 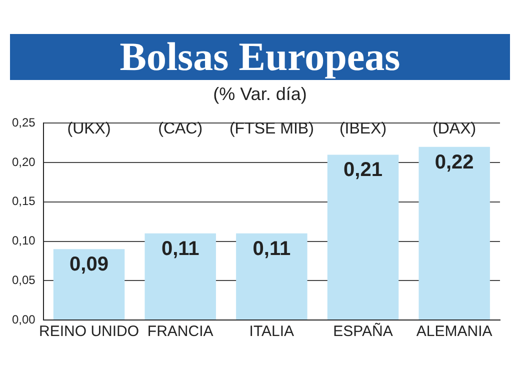 I want to click on y-tick-label: 0,15, so click(x=24, y=201).